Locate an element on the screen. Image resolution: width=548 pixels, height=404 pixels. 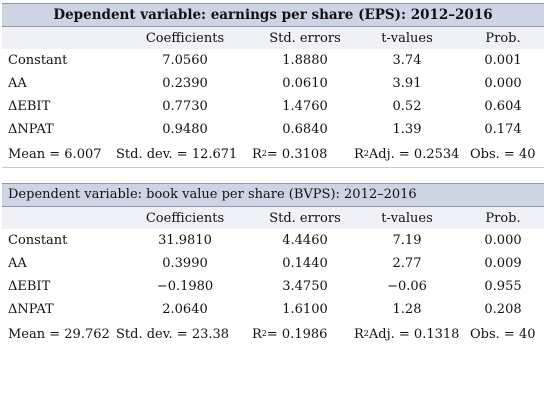
prob-cell: 0.955 is located at coordinates (503, 286).